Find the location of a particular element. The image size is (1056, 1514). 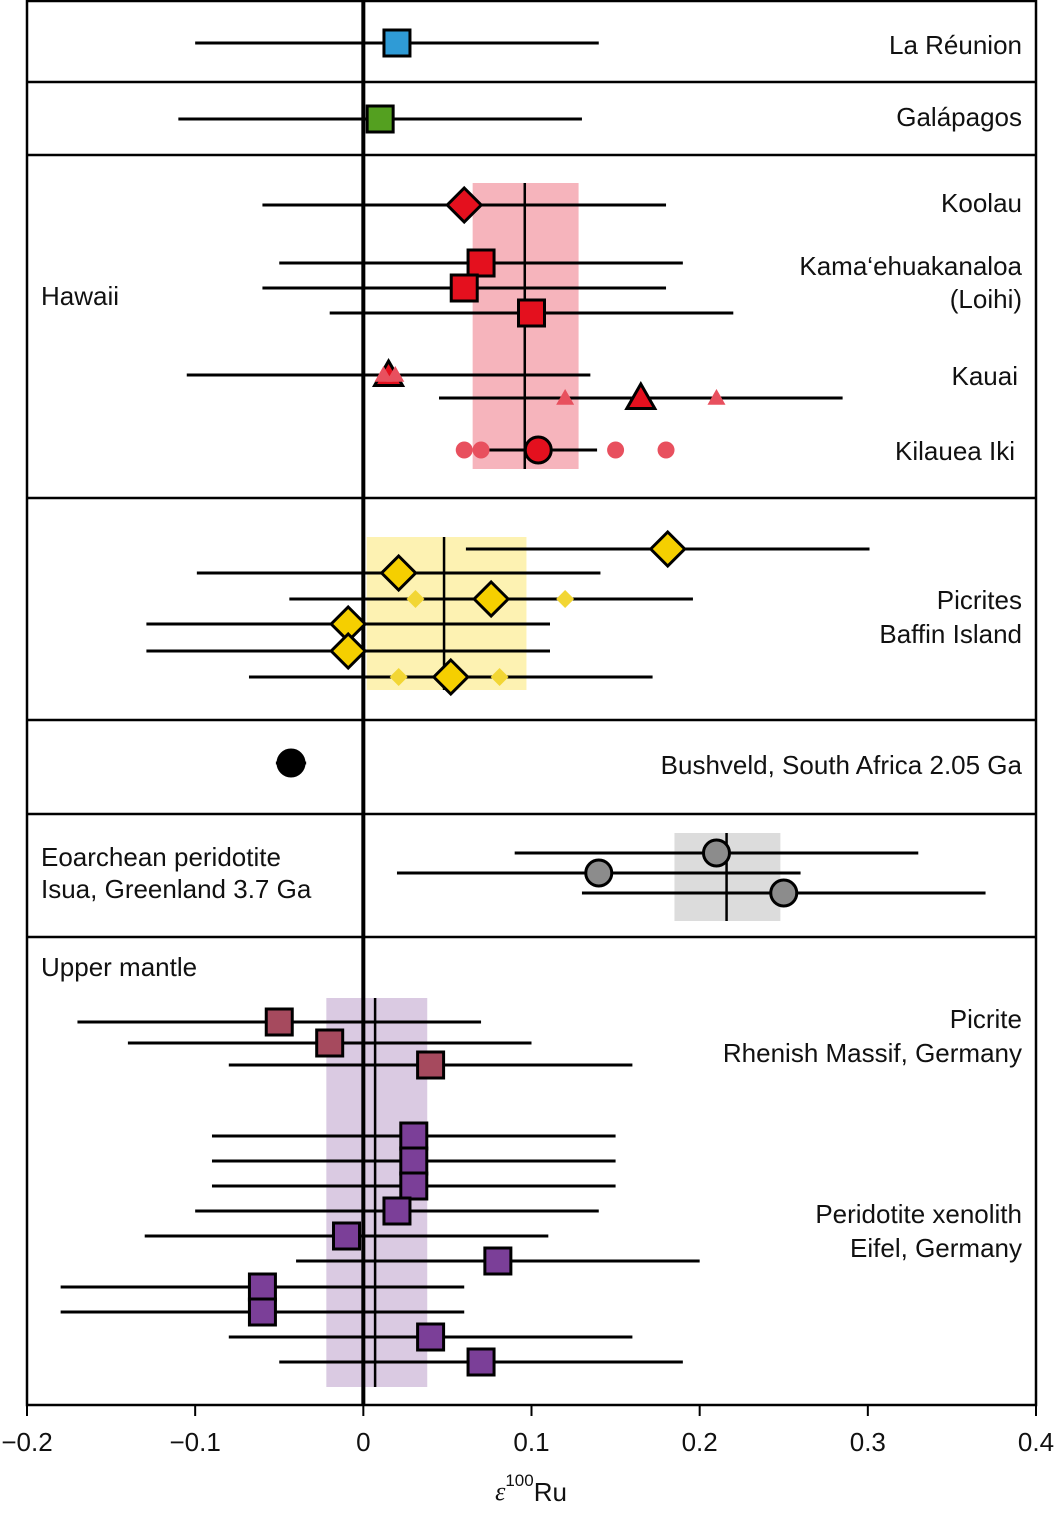

x-tick-label: −0.1 is located at coordinates (195, 1442).